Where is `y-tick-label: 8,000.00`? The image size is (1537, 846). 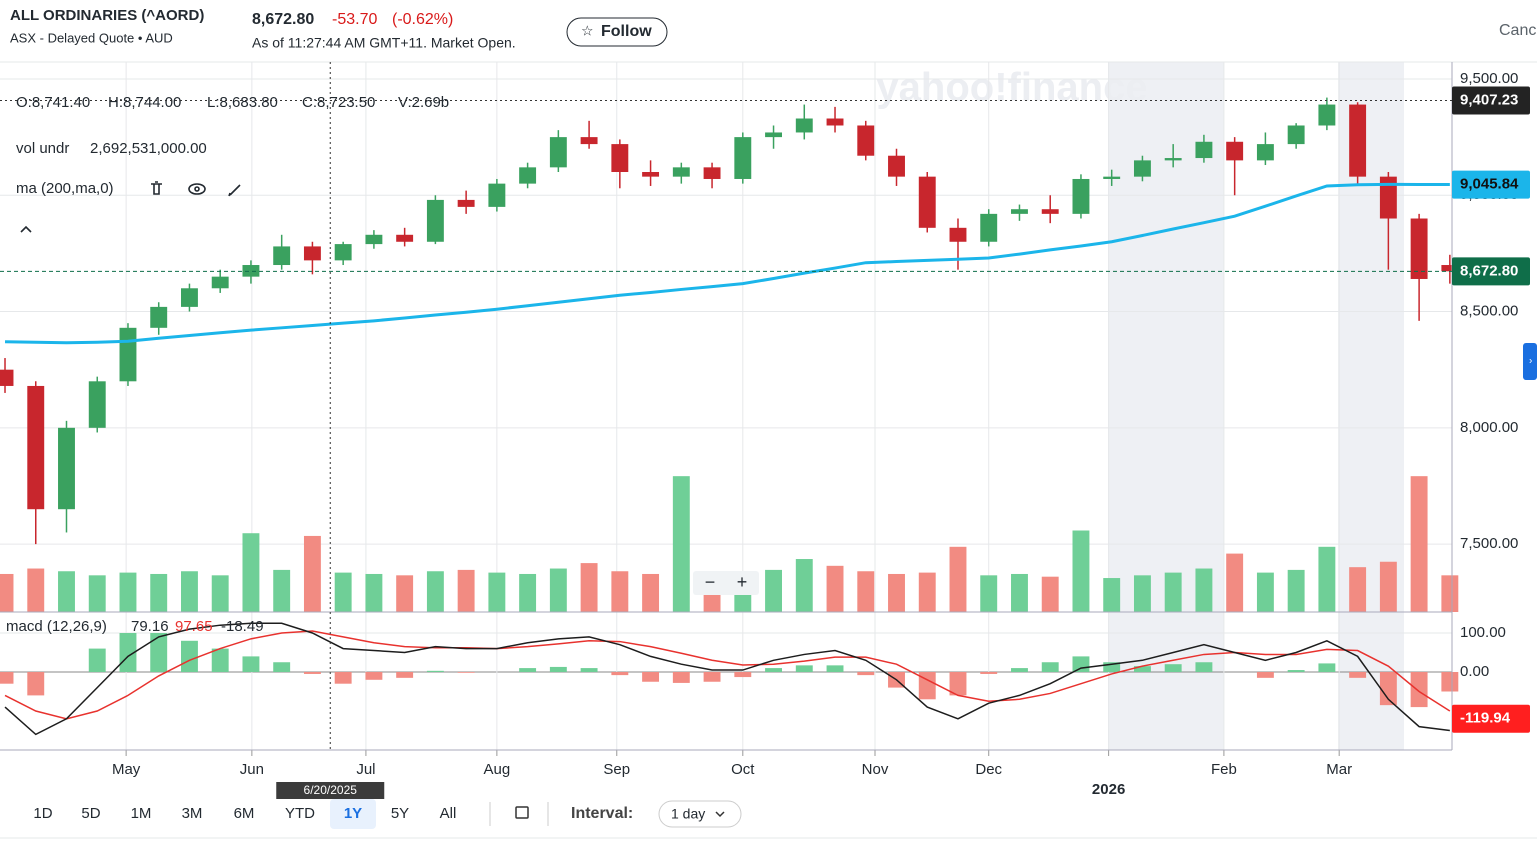 y-tick-label: 8,000.00 is located at coordinates (1489, 427).